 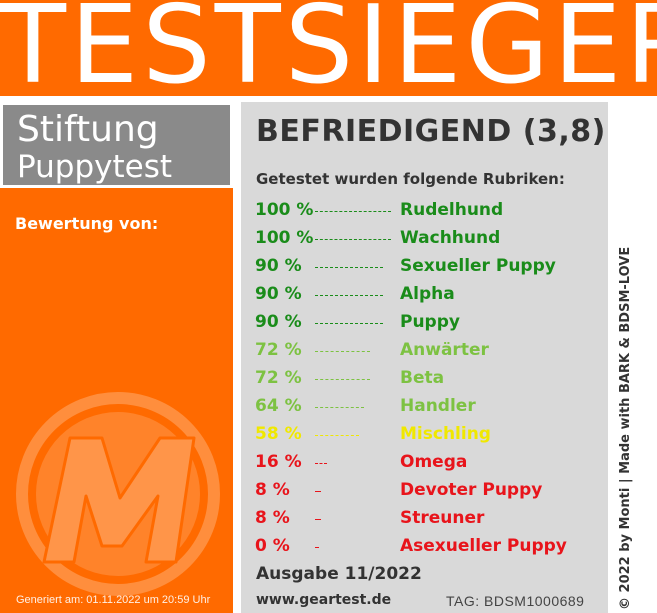 I want to click on edition-label: Ausgabe 11/2022, so click(x=339, y=574).